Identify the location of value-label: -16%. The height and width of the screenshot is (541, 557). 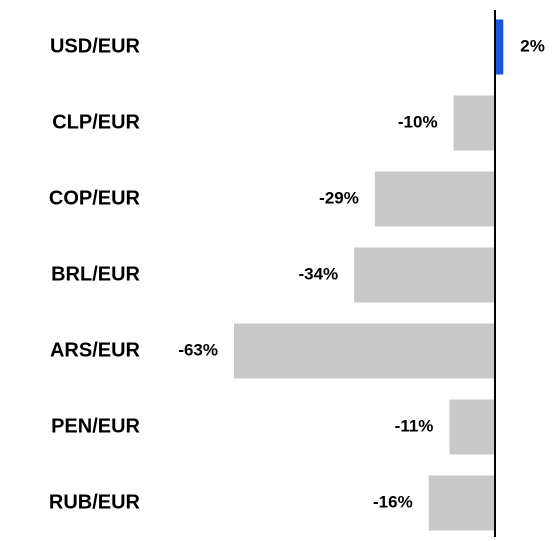
(393, 501).